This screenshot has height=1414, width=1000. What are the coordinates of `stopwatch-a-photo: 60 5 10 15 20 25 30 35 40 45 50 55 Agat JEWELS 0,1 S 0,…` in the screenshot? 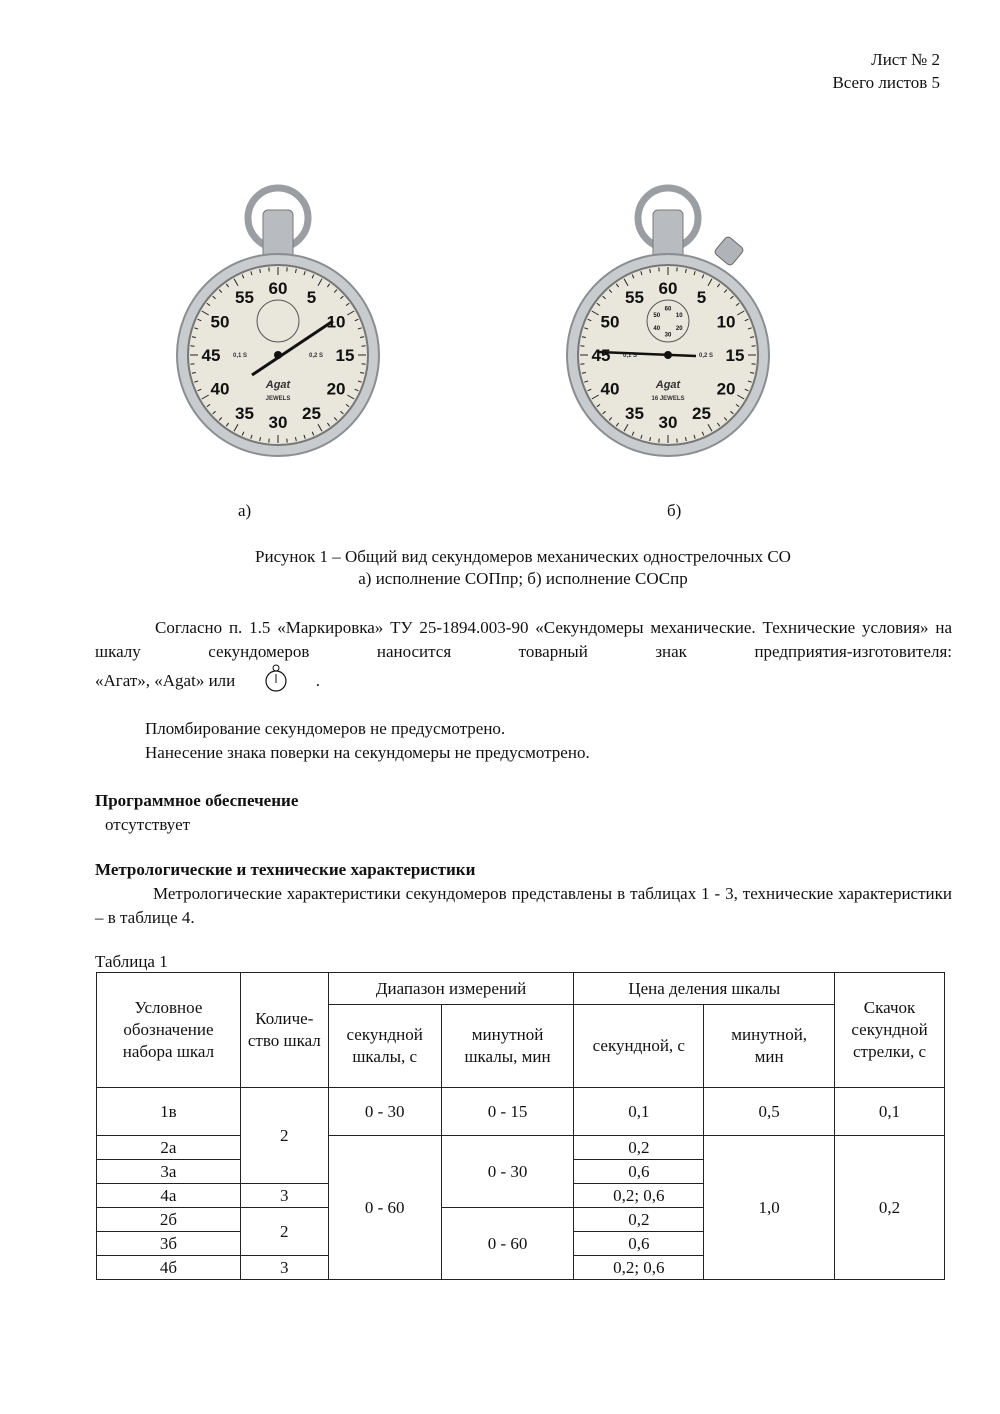 It's located at (278, 320).